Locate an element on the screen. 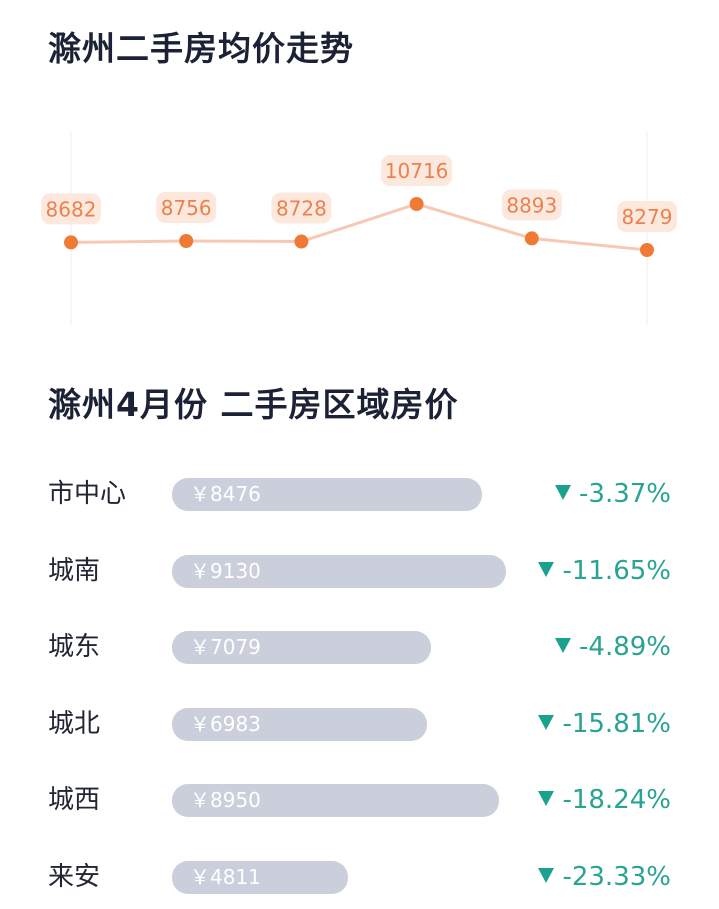 Image resolution: width=719 pixels, height=909 pixels. region-row: 来安 ￥4811 -23.33% is located at coordinates (359, 877).